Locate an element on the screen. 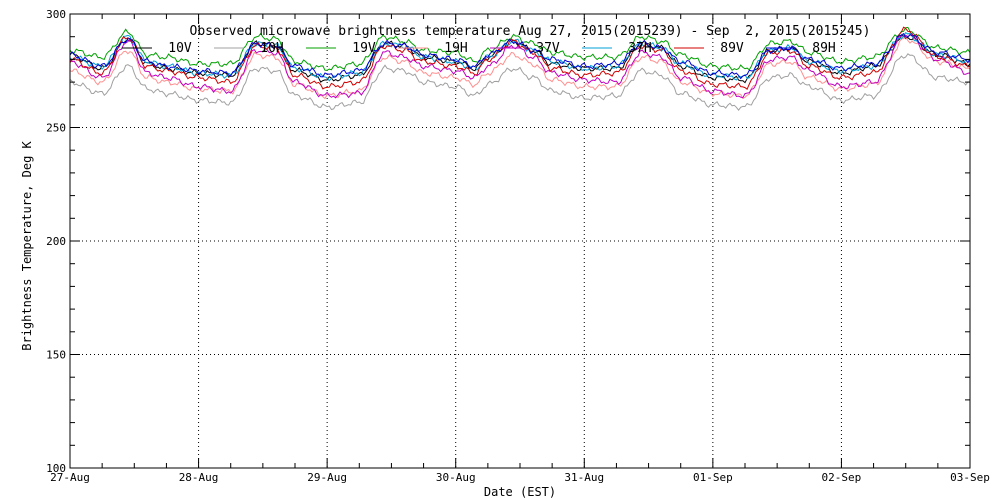  legend-label: 19H is located at coordinates (455, 48).